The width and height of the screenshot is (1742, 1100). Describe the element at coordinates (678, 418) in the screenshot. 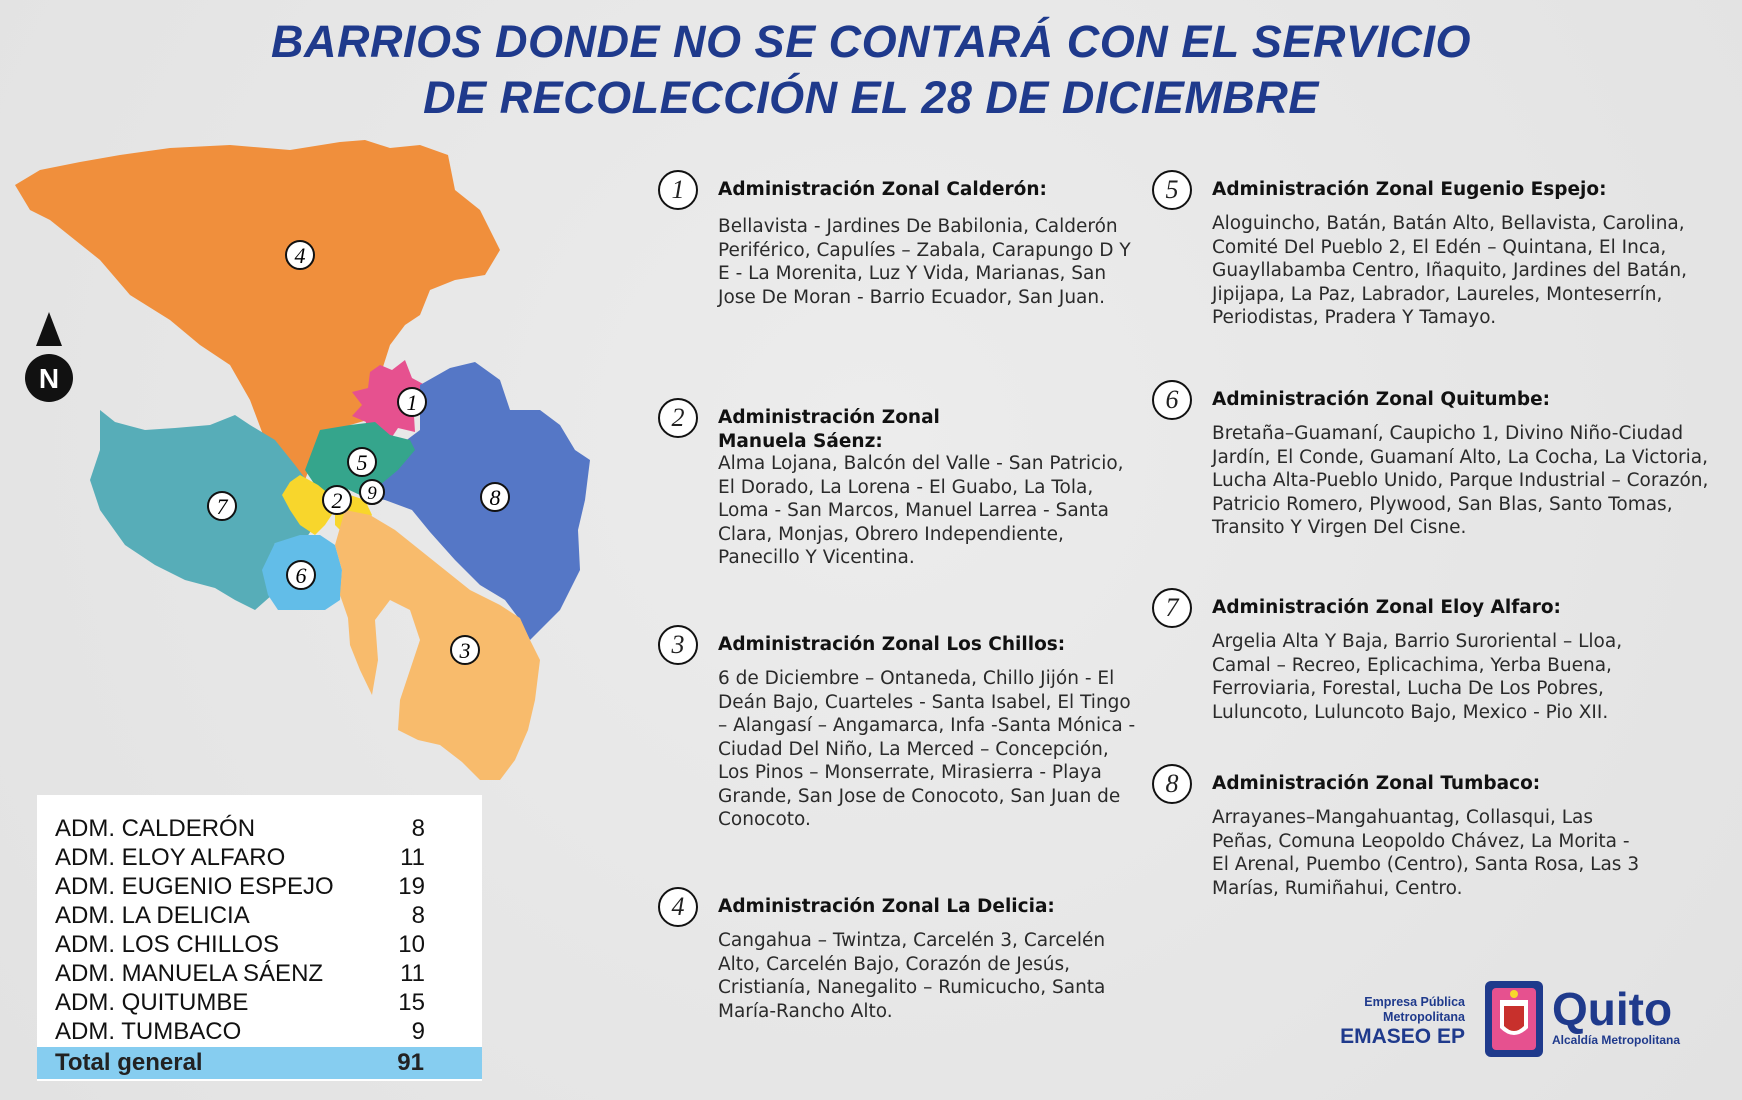

I see `zone-number: 2` at that location.